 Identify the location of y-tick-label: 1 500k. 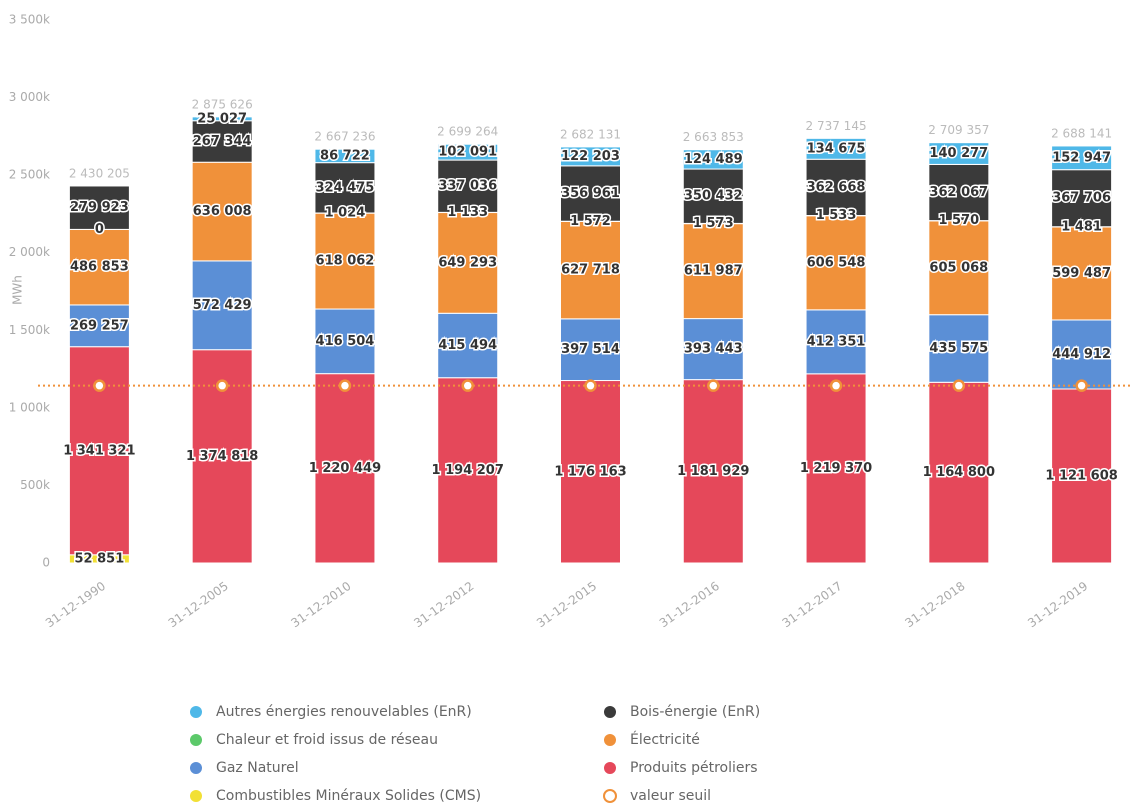
(29, 330).